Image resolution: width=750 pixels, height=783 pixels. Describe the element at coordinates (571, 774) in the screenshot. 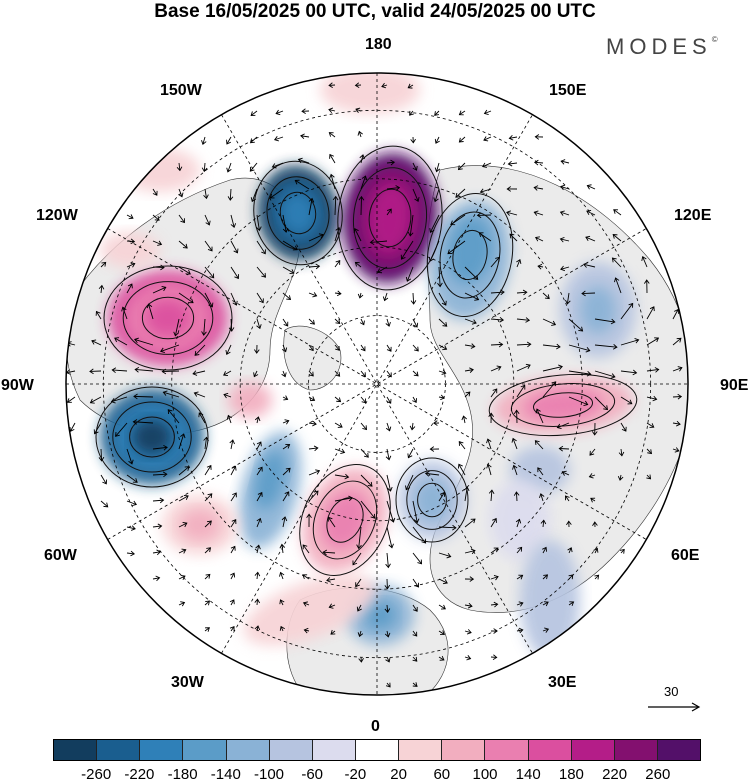

I see `colorbar-tick-label: 180` at that location.